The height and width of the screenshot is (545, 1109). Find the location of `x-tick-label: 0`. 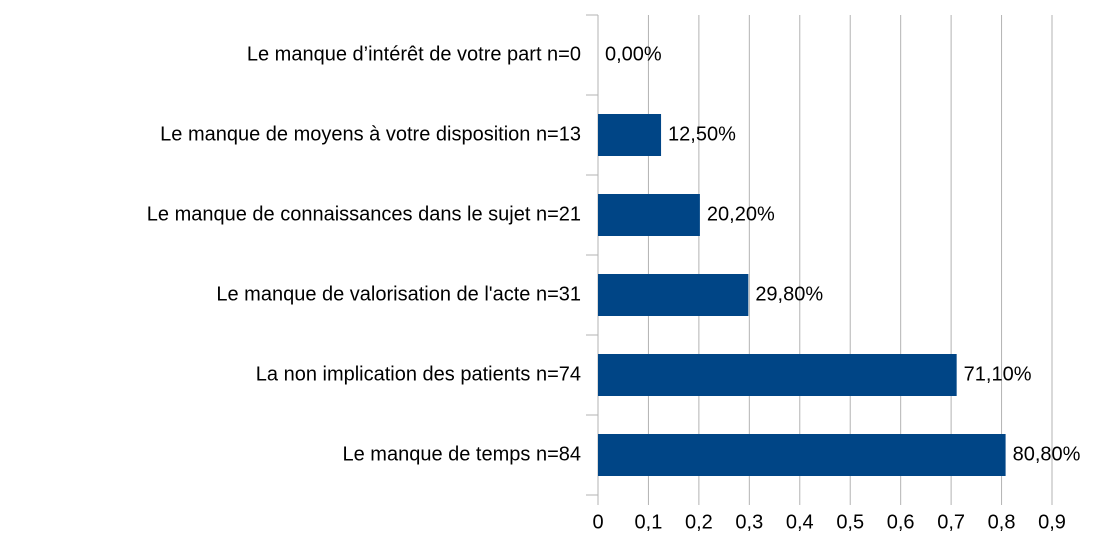

x-tick-label: 0 is located at coordinates (597, 522).